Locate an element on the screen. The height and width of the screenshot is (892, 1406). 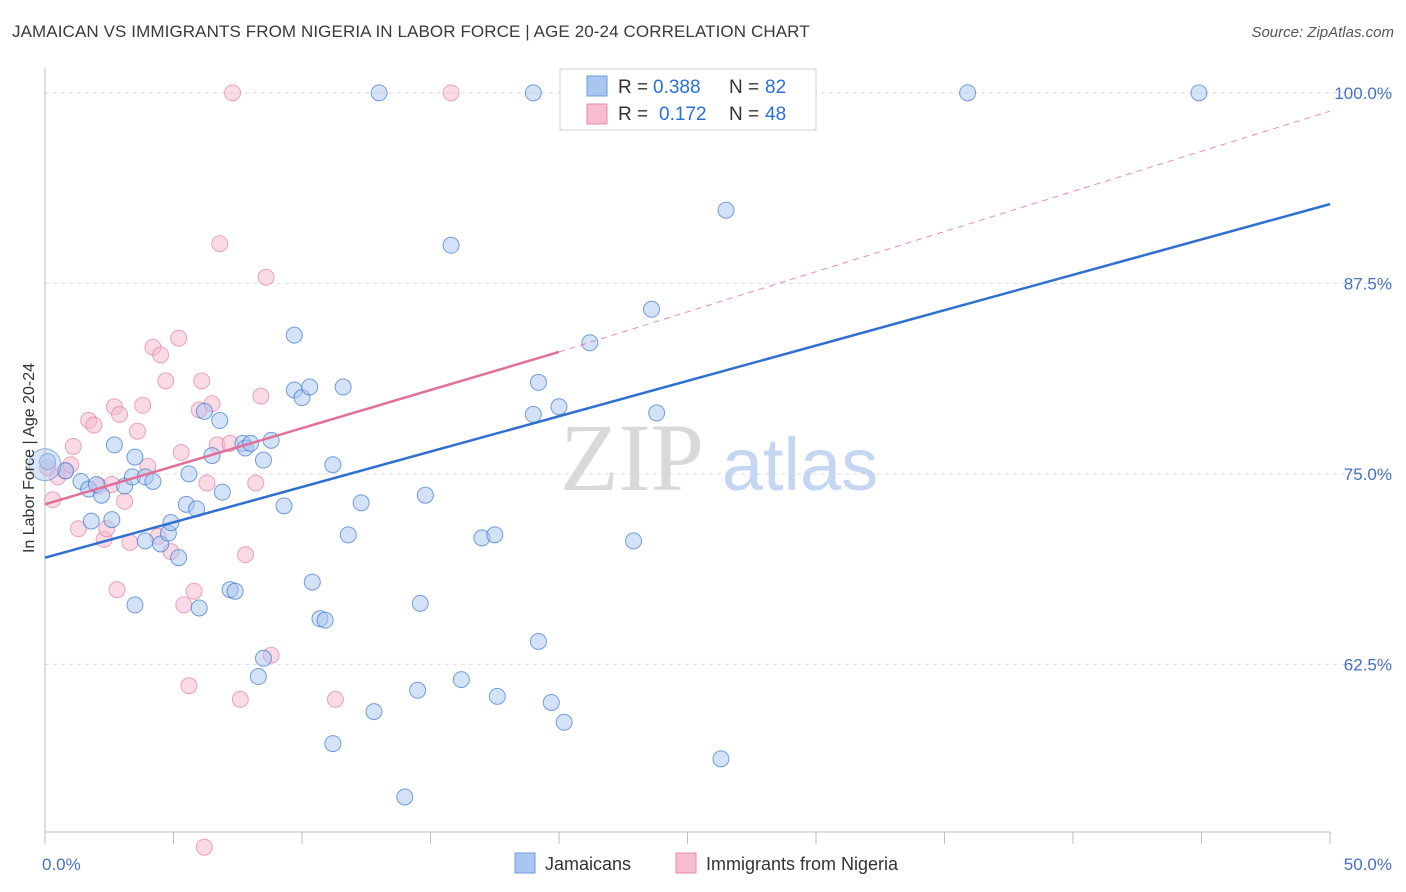
legend-r-value-2: 0.172 is located at coordinates (683, 114).